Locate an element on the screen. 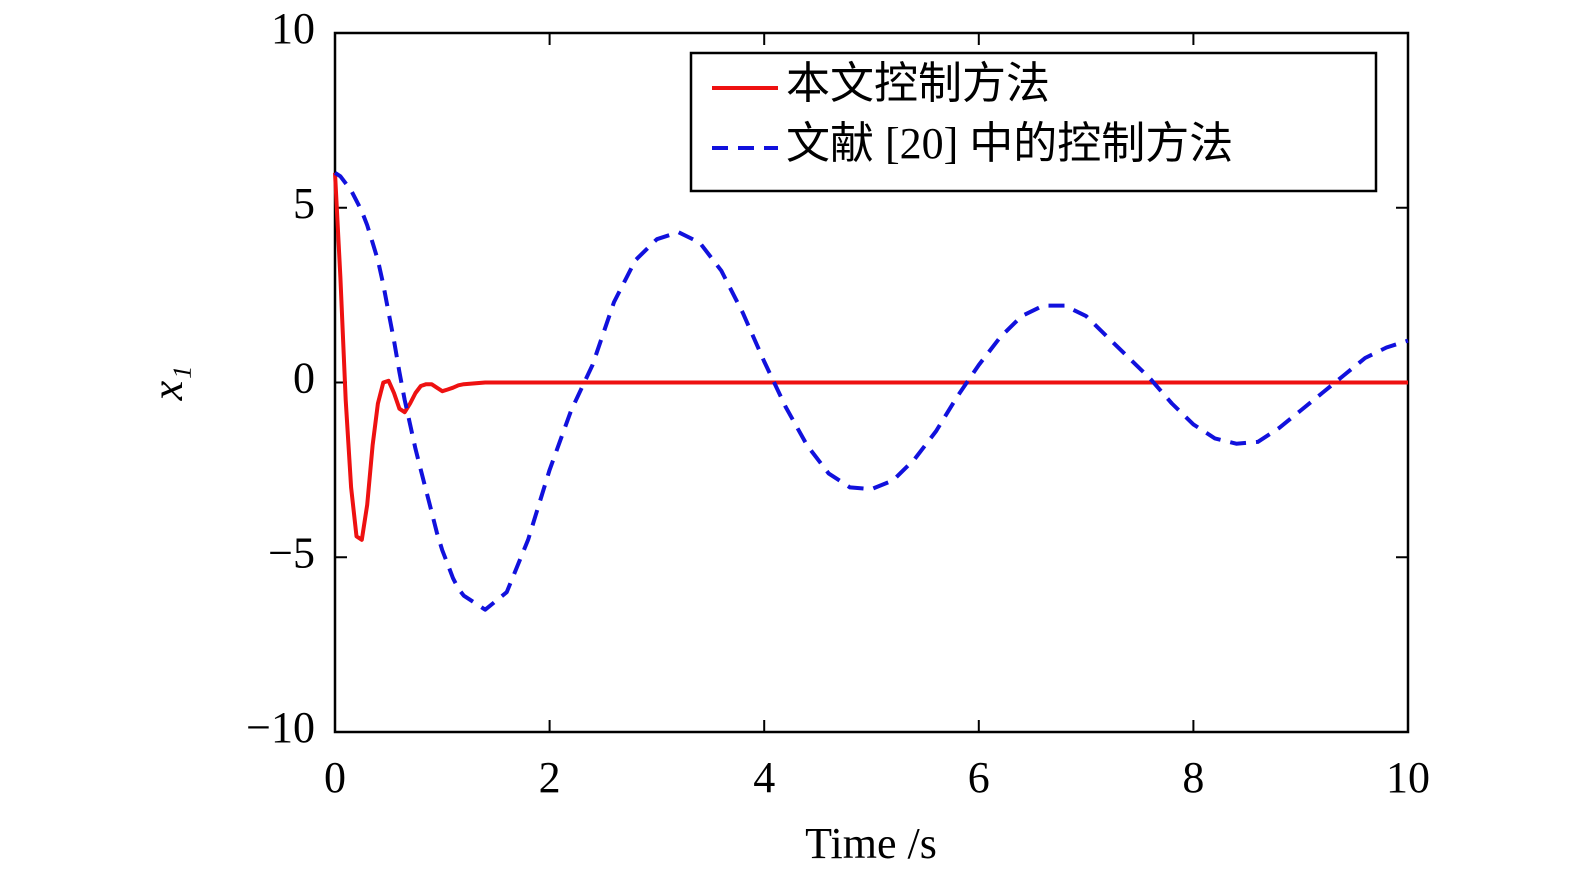  x-tick-label: 8 is located at coordinates (1193, 777).